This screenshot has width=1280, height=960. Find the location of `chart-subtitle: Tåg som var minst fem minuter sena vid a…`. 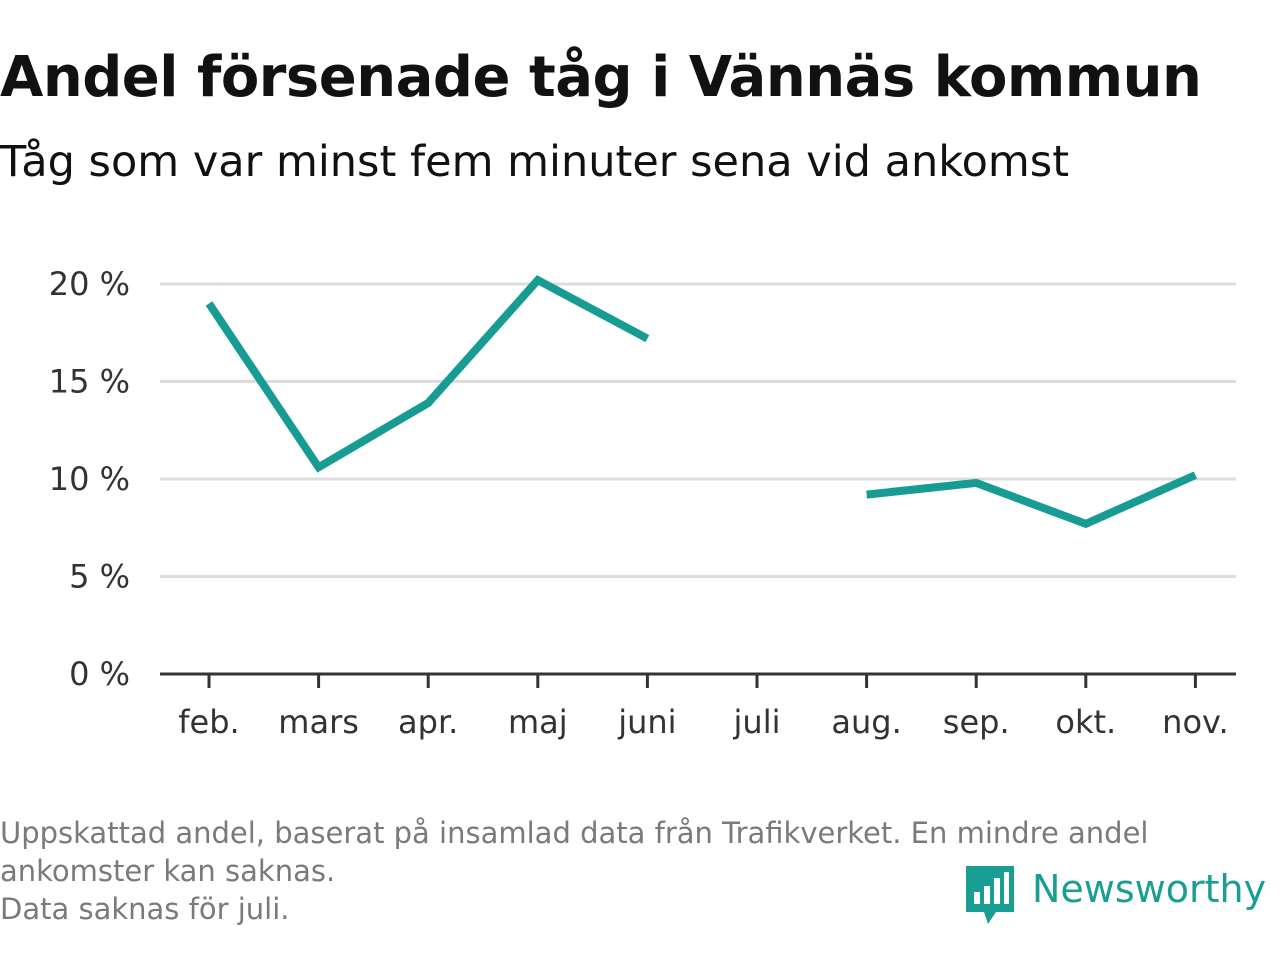

chart-subtitle: Tåg som var minst fem minuter sena vid a… is located at coordinates (535, 162).